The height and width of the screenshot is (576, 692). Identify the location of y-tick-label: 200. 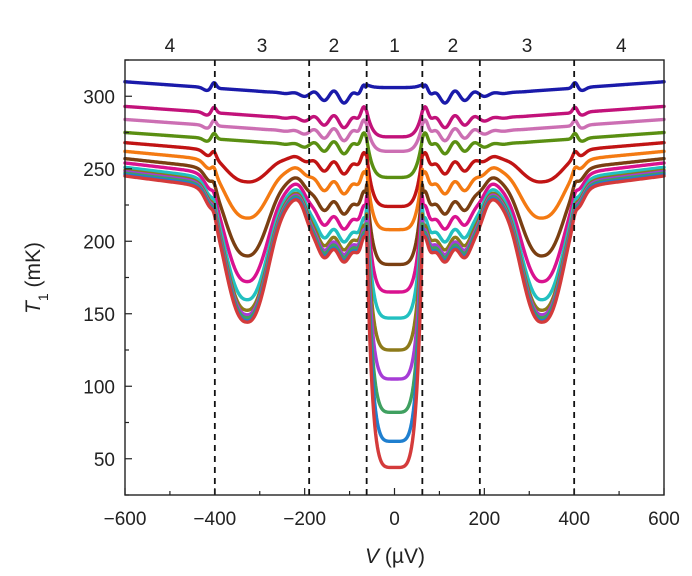
(99, 242).